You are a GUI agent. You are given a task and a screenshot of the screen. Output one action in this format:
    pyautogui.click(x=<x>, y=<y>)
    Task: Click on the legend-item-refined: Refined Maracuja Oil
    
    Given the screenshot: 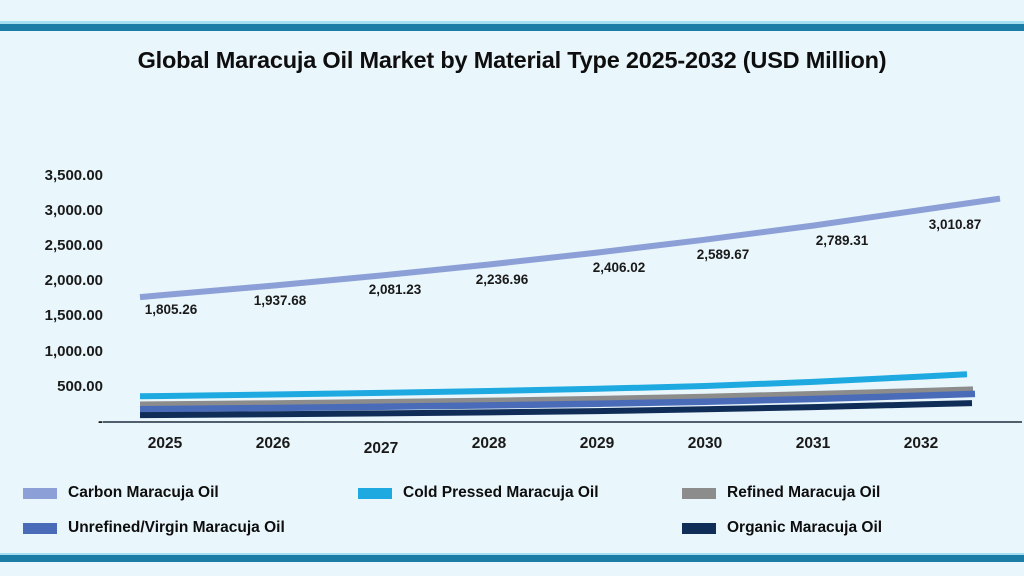 What is the action you would take?
    pyautogui.click(x=781, y=493)
    